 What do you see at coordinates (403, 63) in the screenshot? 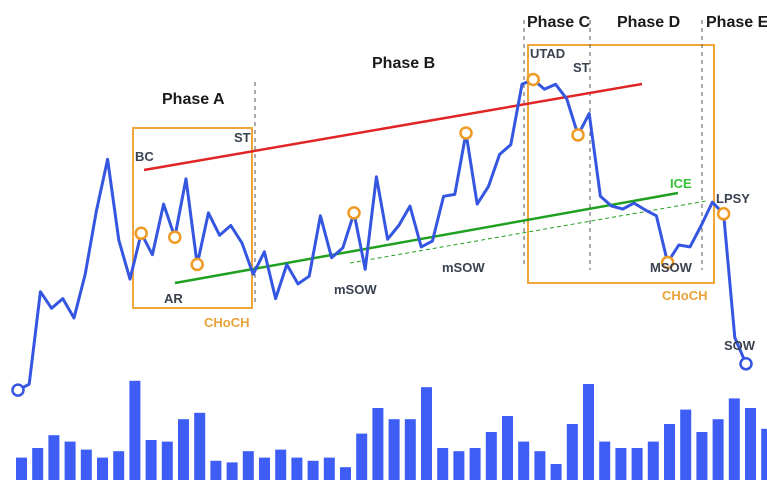
I see `phase-label-b: Phase B` at bounding box center [403, 63].